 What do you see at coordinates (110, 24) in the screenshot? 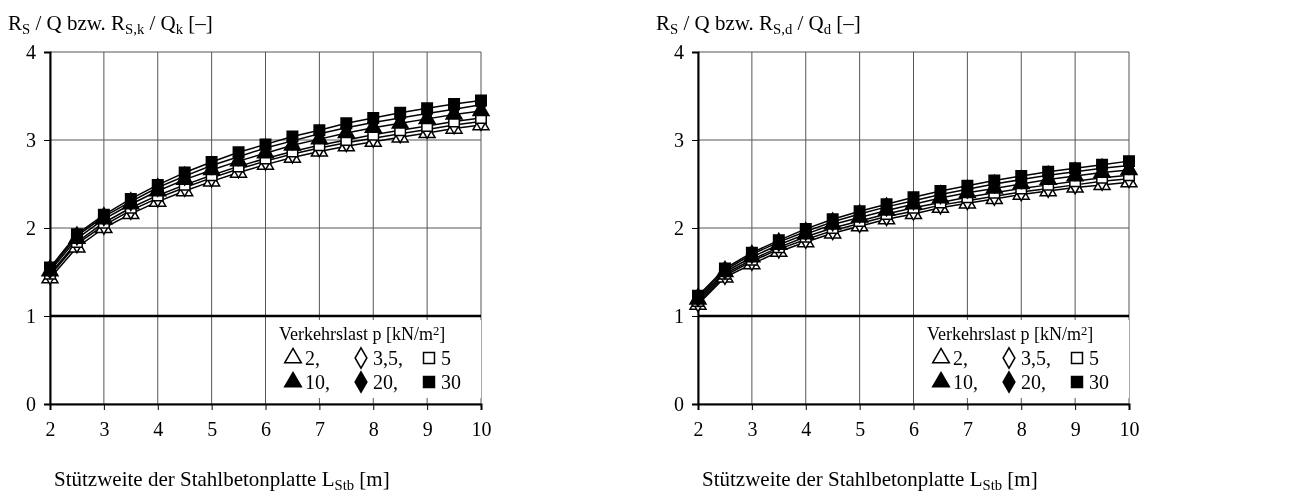
I see `y-axis-title: R$_{S}$ / Q bzw. R$_{S,k}$ / Q$_{k}$ [–]` at bounding box center [110, 24].